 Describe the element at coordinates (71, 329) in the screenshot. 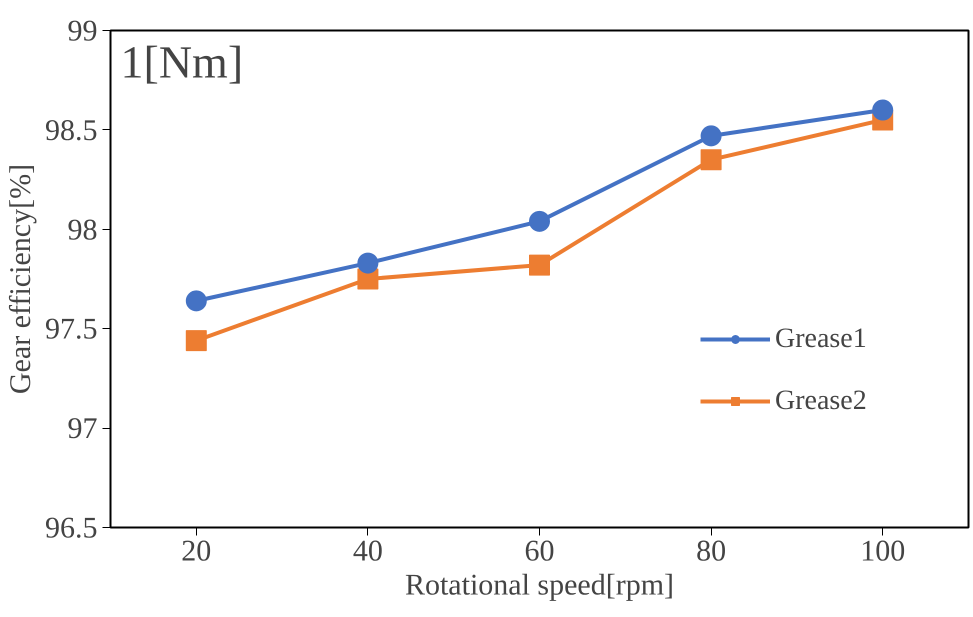

I see `y-tick-label: 97.5` at that location.